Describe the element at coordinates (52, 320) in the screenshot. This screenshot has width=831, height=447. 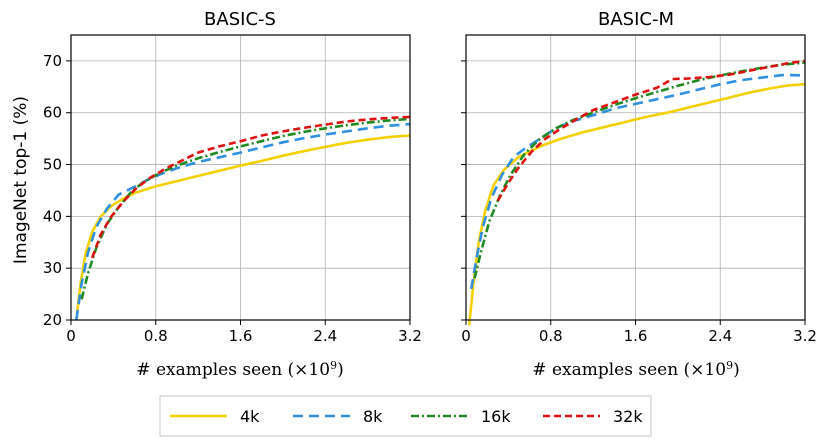
I see `y-tick-label: 20` at that location.